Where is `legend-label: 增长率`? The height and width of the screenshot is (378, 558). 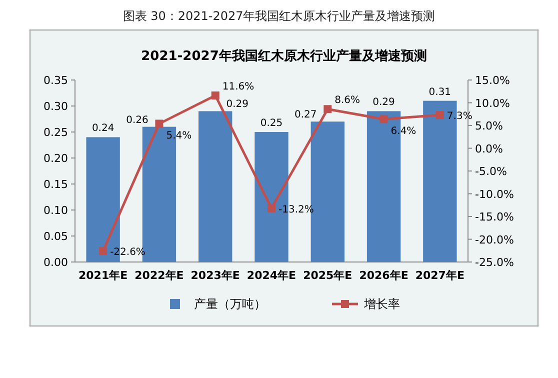 legend-label: 增长率 is located at coordinates (381, 304).